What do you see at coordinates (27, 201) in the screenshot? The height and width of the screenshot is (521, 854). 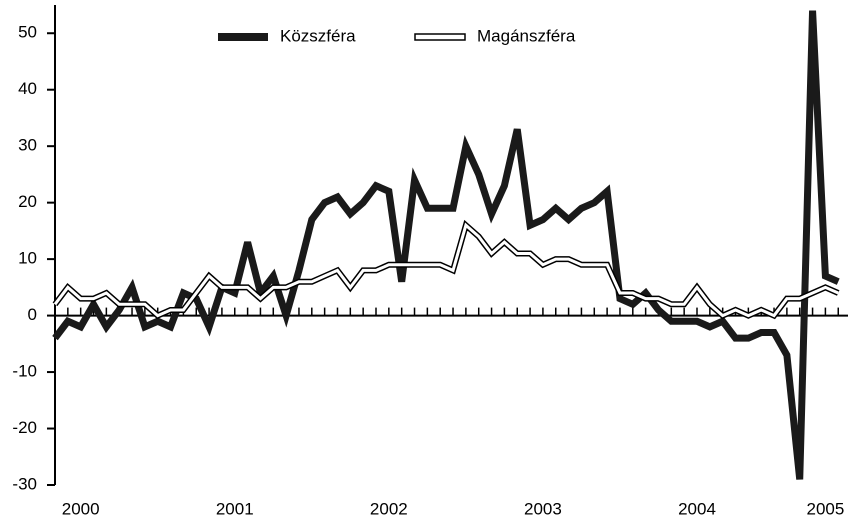 I see `y-tick-label: 20` at bounding box center [27, 201].